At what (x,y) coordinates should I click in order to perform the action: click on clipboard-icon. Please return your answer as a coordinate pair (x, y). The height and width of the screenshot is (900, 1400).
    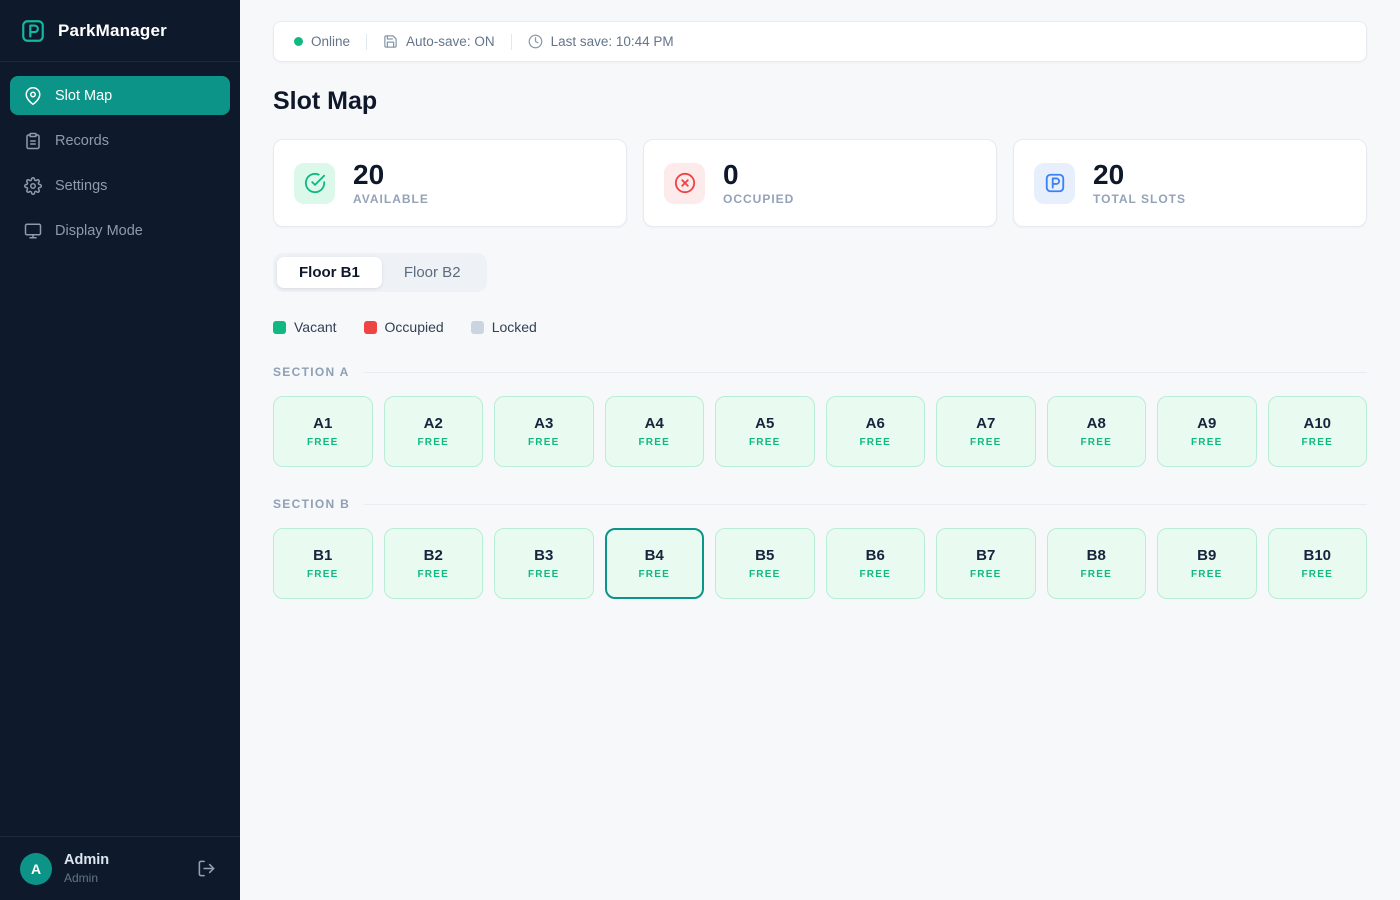
    Looking at the image, I should click on (33, 141).